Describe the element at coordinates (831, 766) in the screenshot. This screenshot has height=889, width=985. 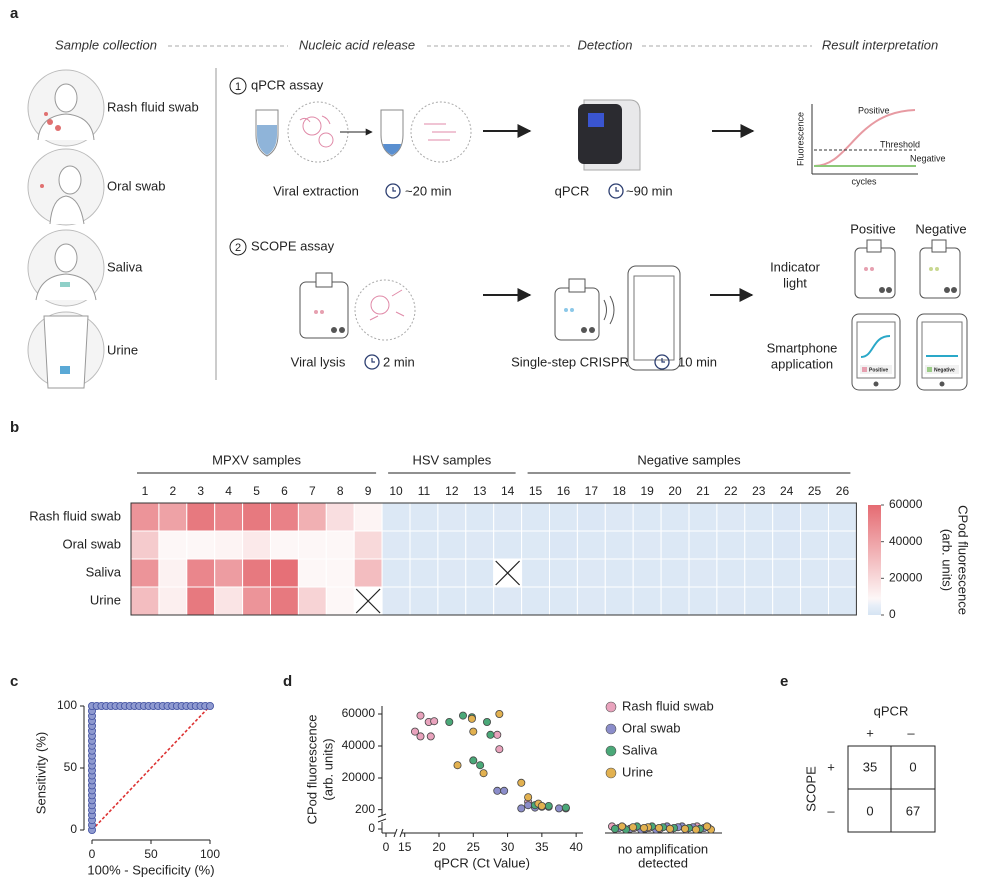
I see `row-header: +` at that location.